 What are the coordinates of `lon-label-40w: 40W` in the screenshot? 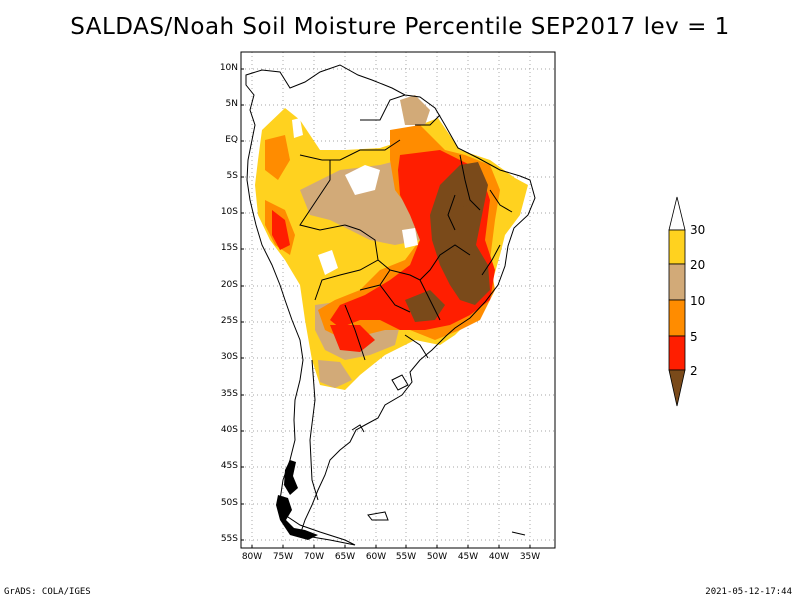 It's located at (499, 557).